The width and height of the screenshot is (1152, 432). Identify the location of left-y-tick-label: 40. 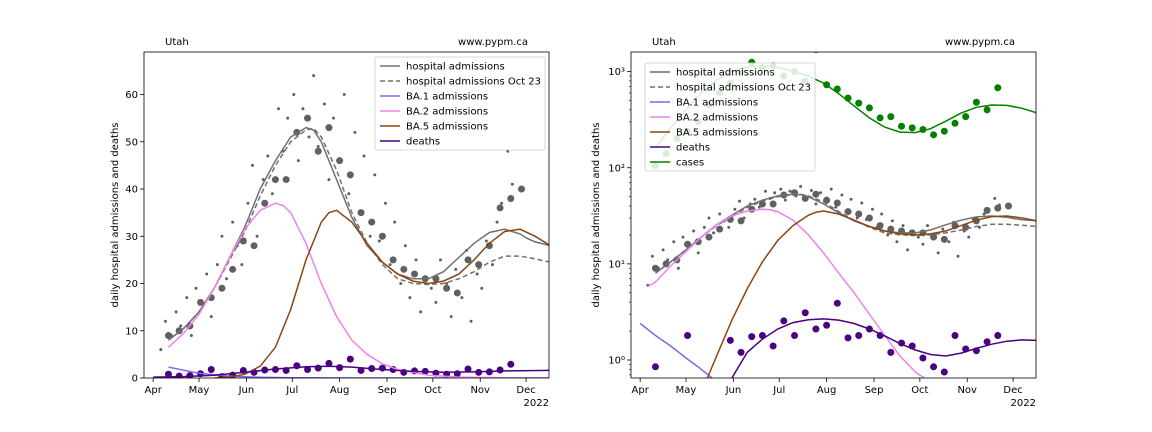
(131, 190).